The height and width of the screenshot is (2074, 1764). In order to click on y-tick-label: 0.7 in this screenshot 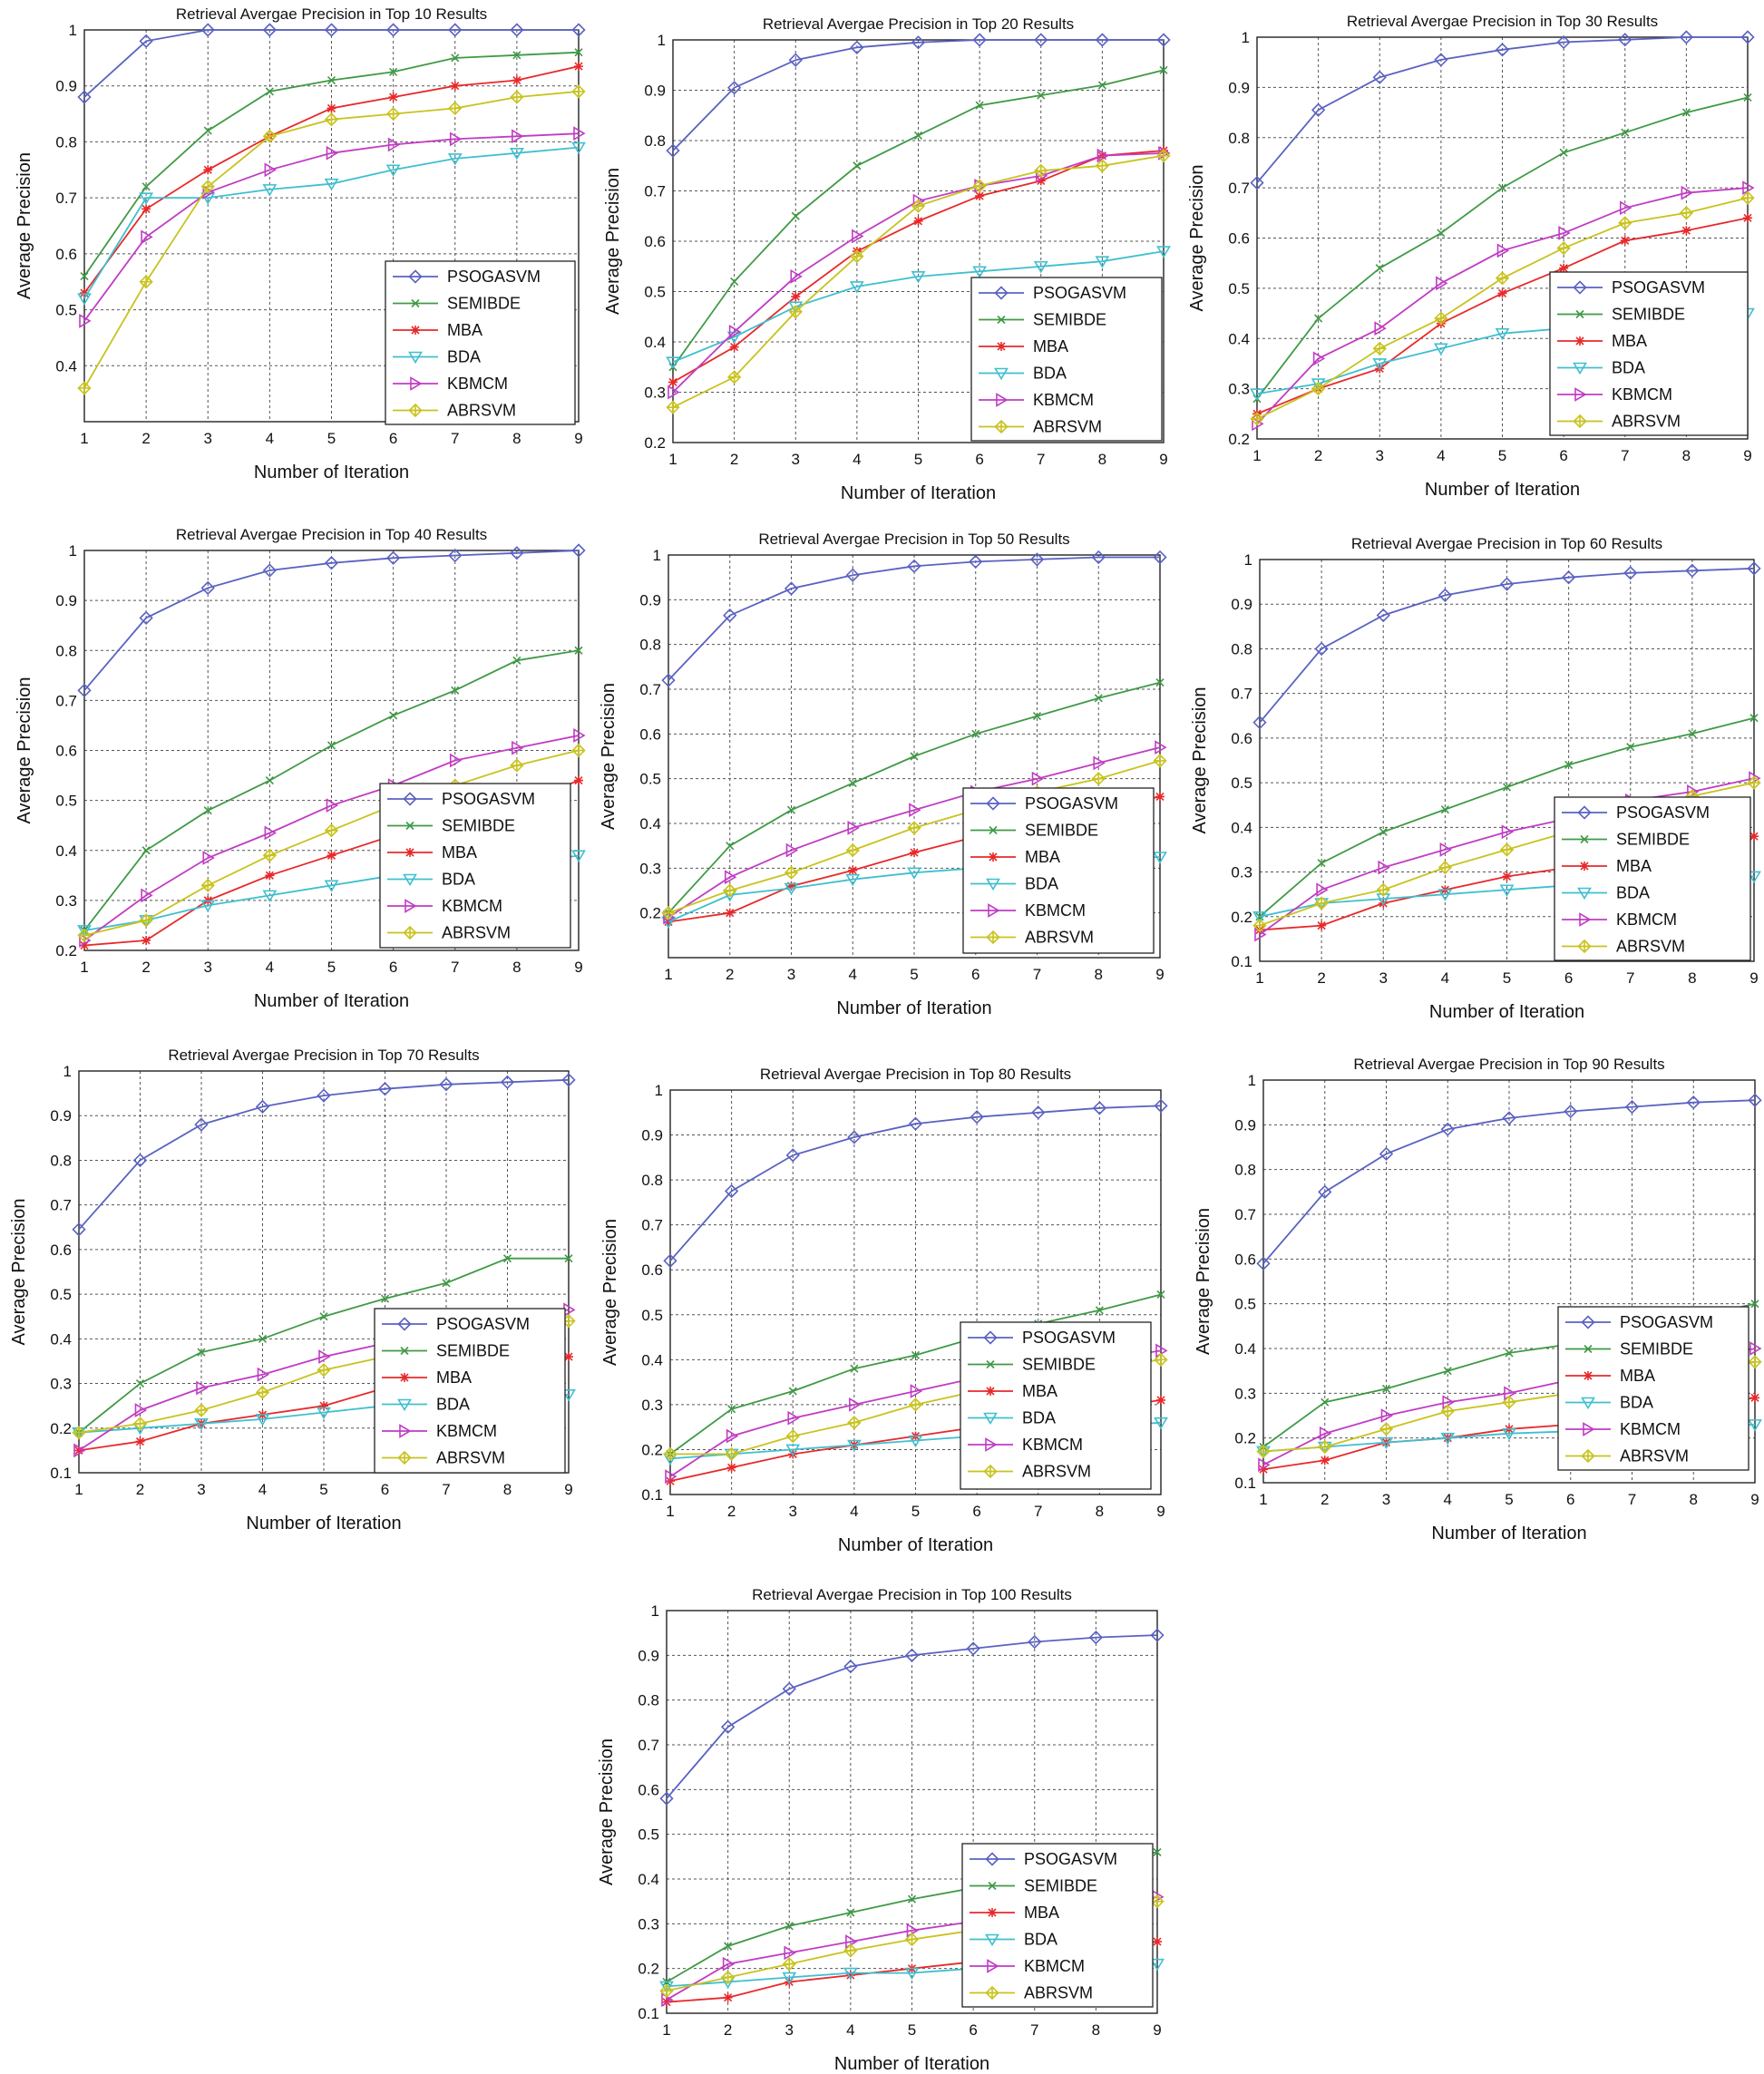, I will do `click(655, 191)`.